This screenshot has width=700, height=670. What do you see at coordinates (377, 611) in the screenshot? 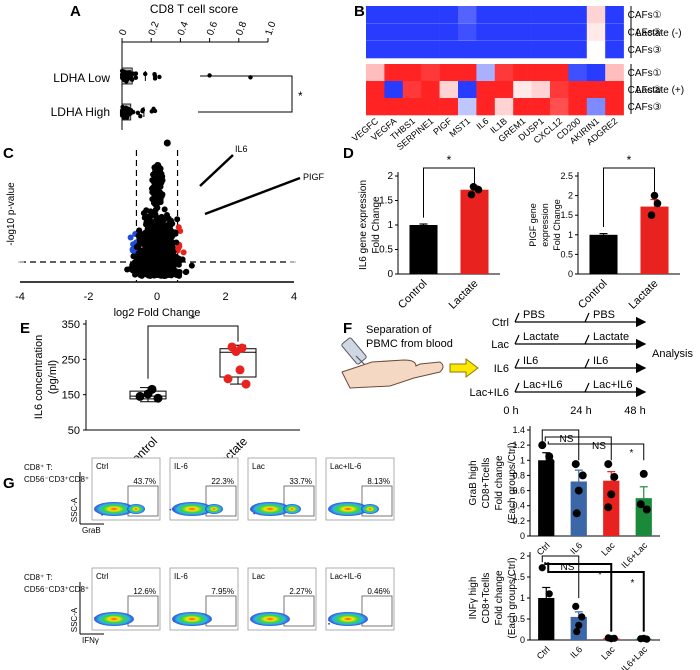
I see `gate-box` at bounding box center [377, 611].